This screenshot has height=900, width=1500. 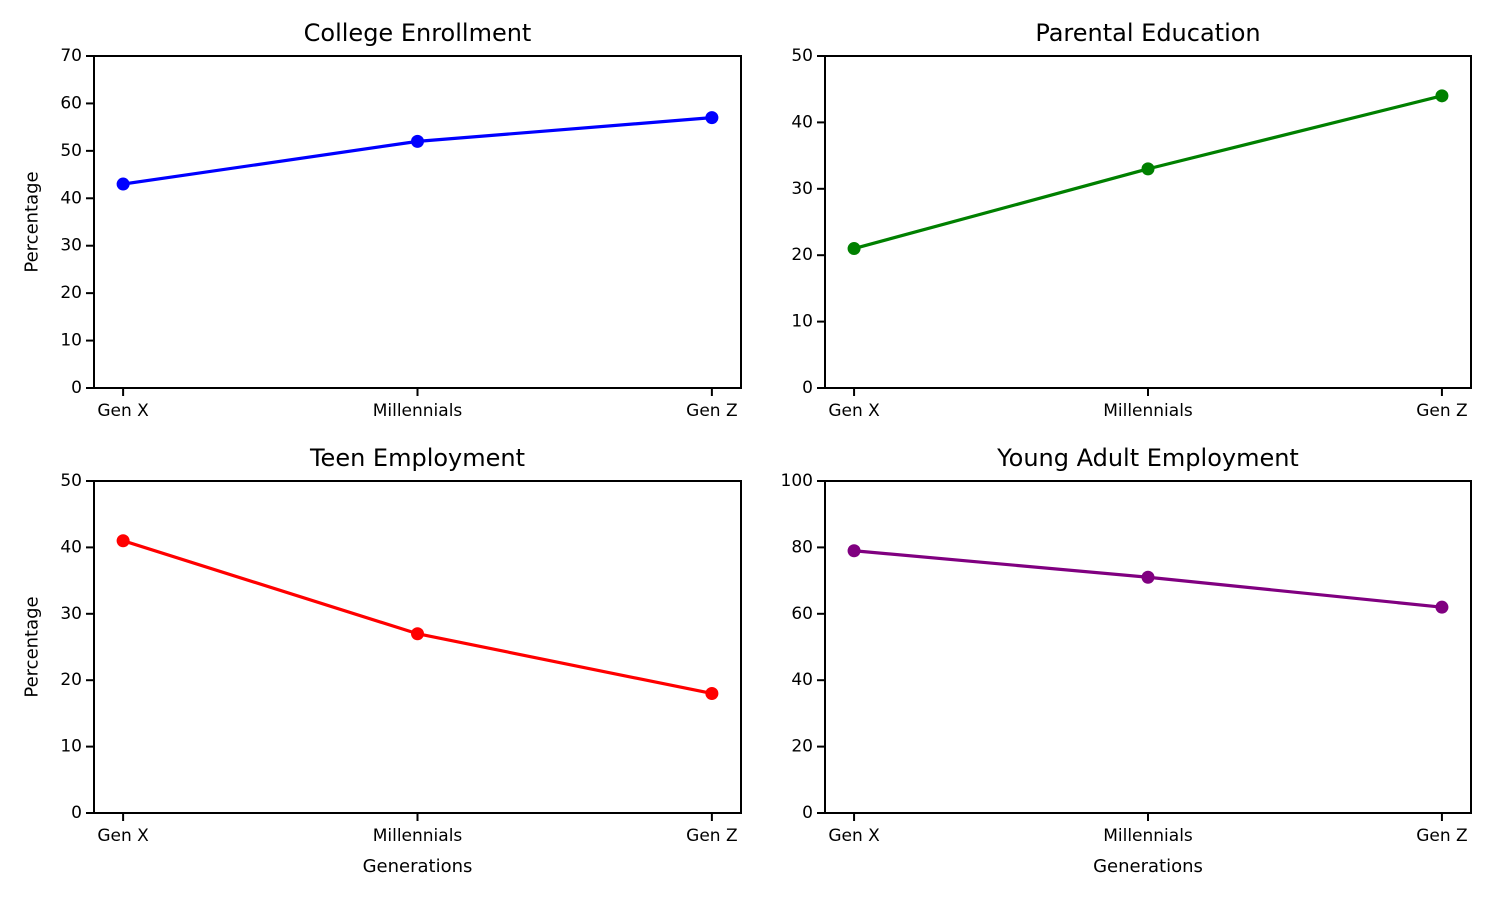 I want to click on chart-title: Young Adult Employment, so click(x=1147, y=458).